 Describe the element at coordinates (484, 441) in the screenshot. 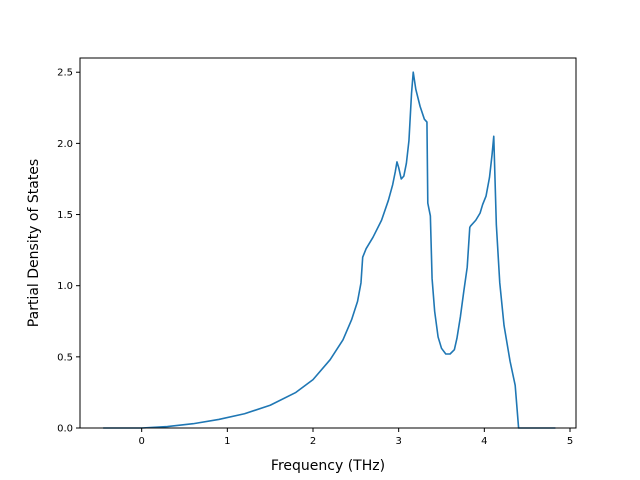

I see `x-tick-label: 4` at that location.